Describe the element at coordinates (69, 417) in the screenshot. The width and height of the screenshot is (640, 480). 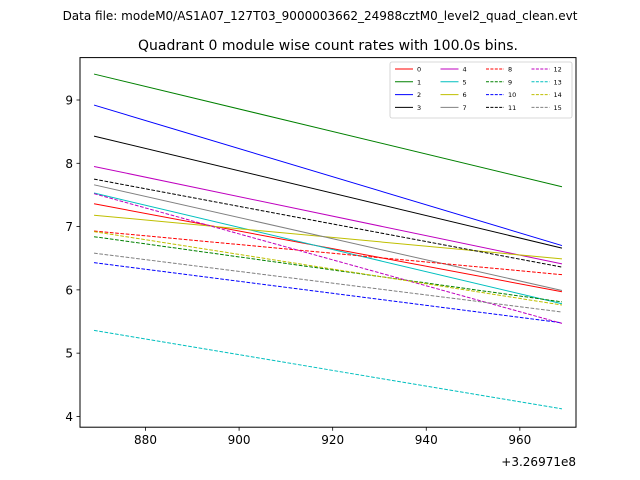
I see `y-tick-label: 4` at that location.